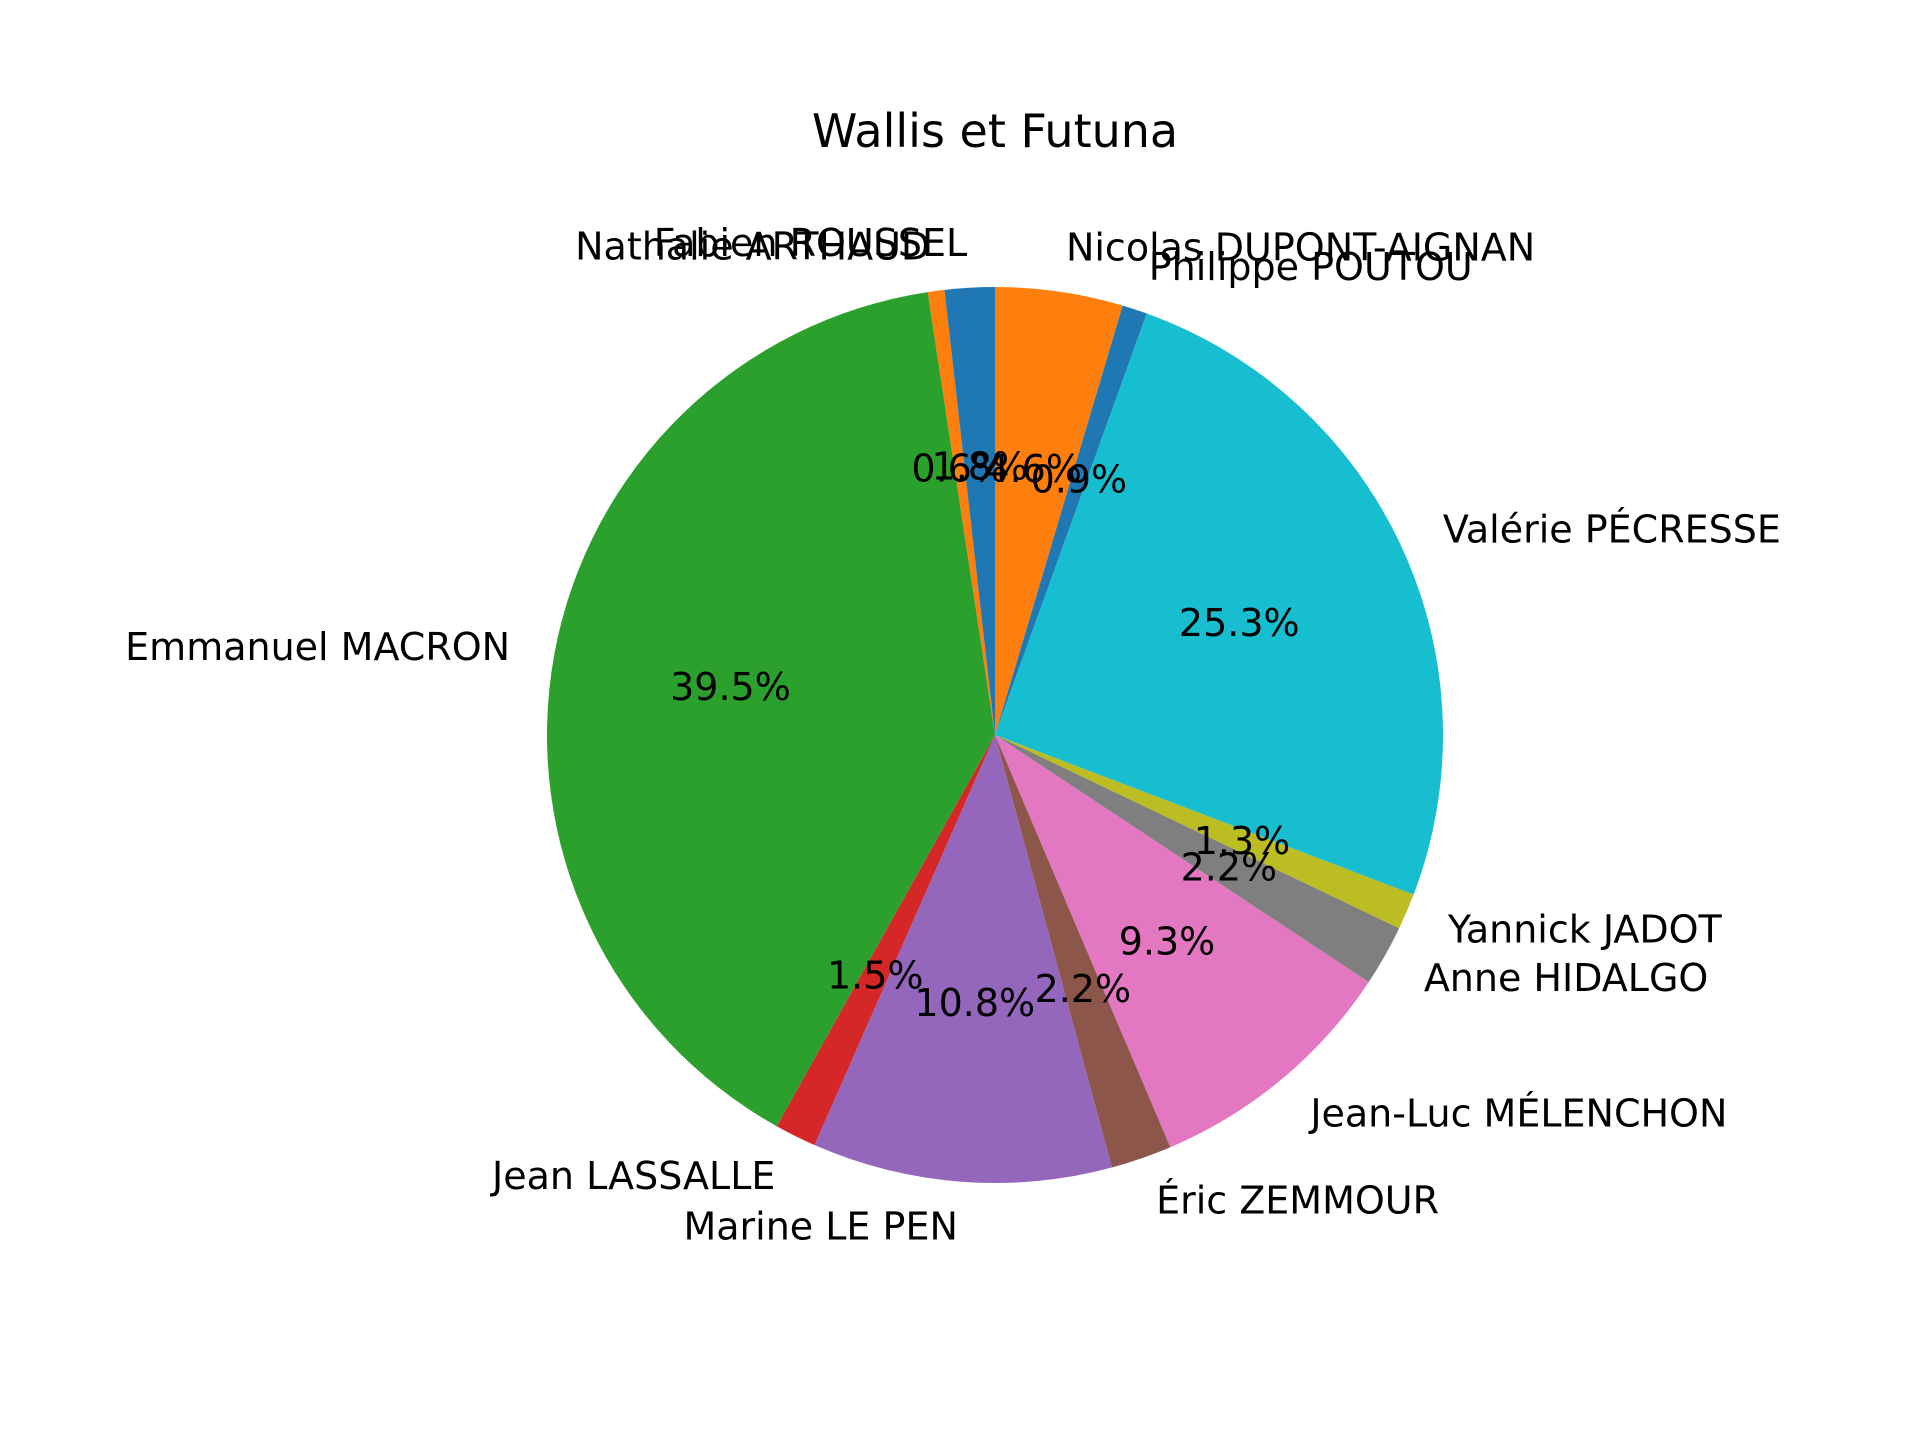  I want to click on slice-percent-label: 10.8%, so click(974, 1003).